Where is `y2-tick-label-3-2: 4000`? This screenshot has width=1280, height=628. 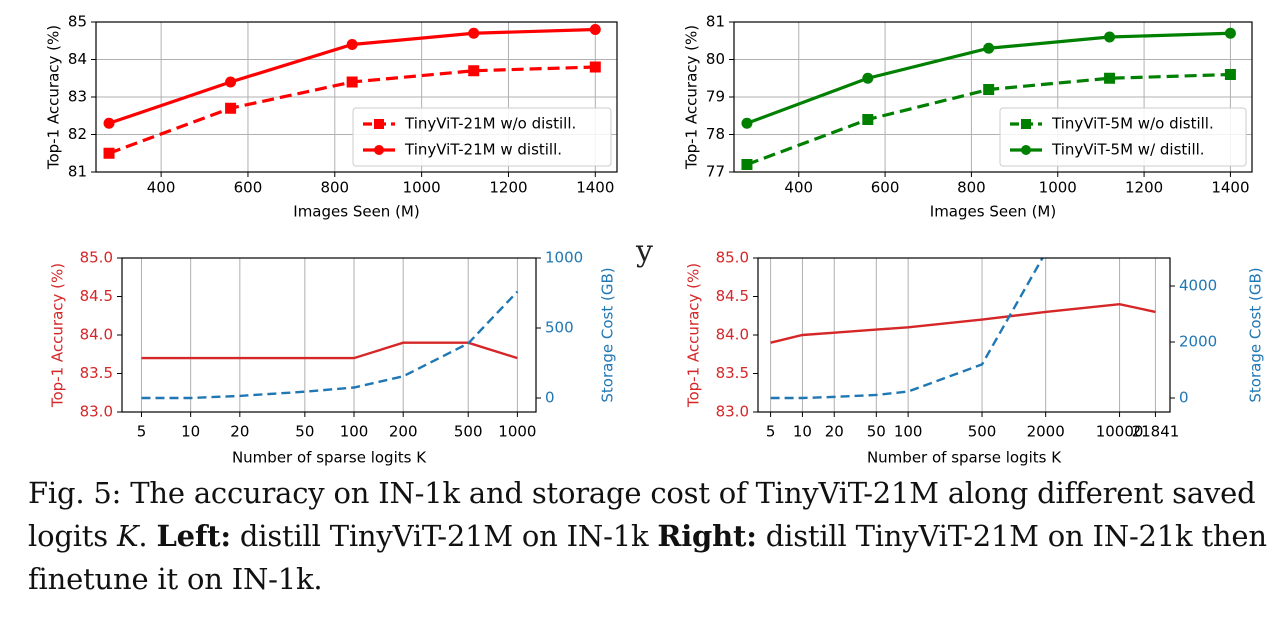 y2-tick-label-3-2: 4000 is located at coordinates (1198, 286).